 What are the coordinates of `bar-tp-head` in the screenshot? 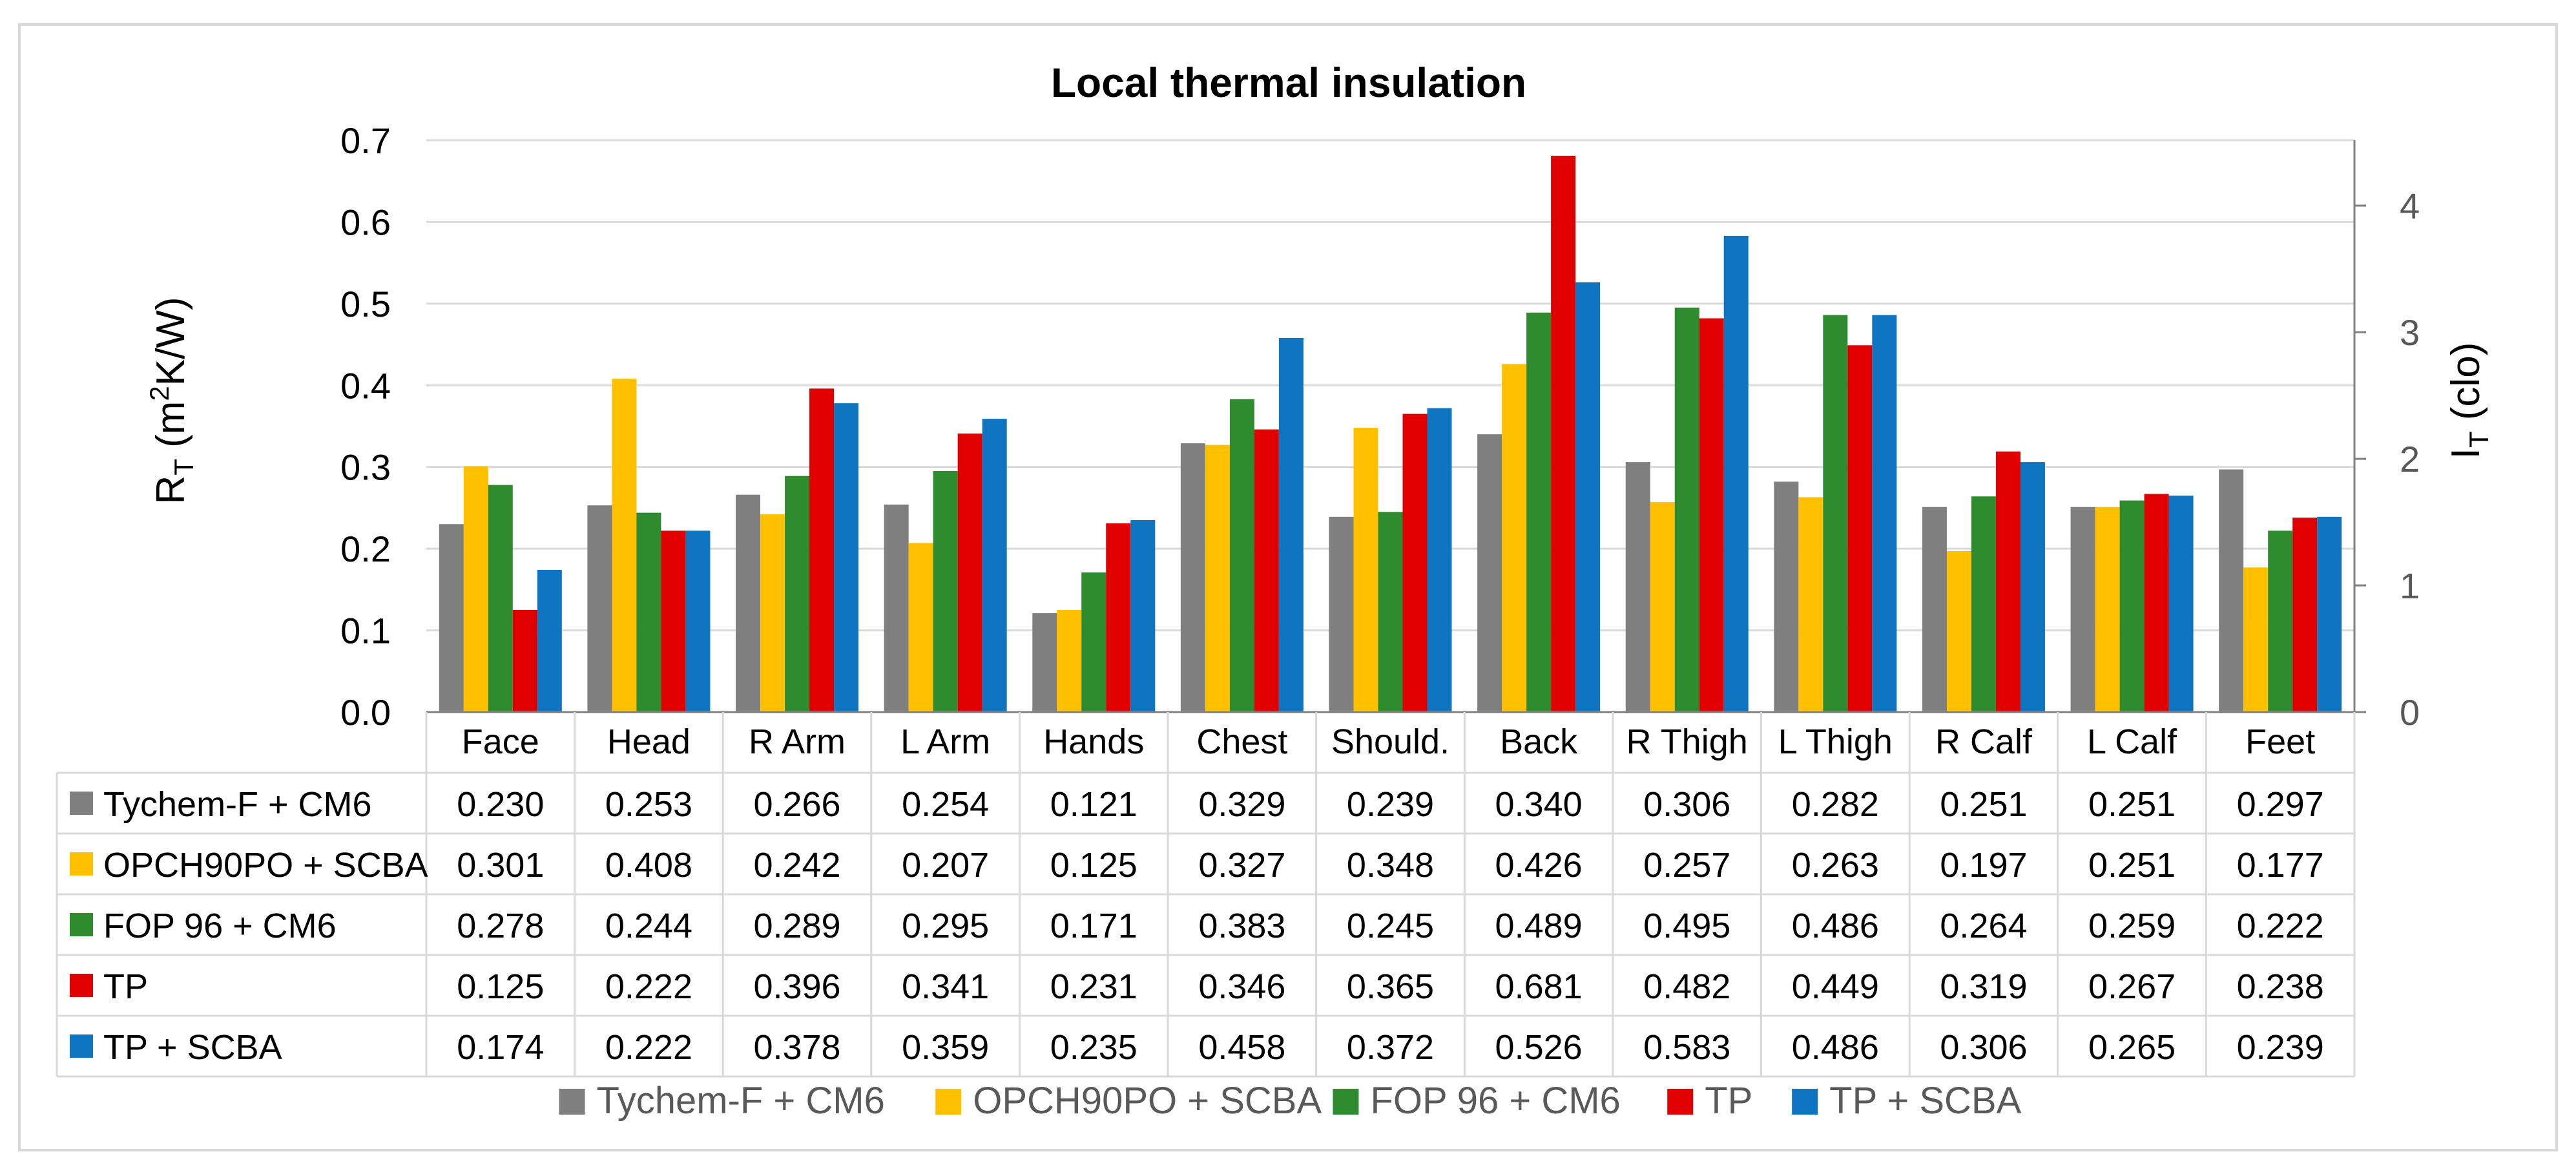 It's located at (673, 621).